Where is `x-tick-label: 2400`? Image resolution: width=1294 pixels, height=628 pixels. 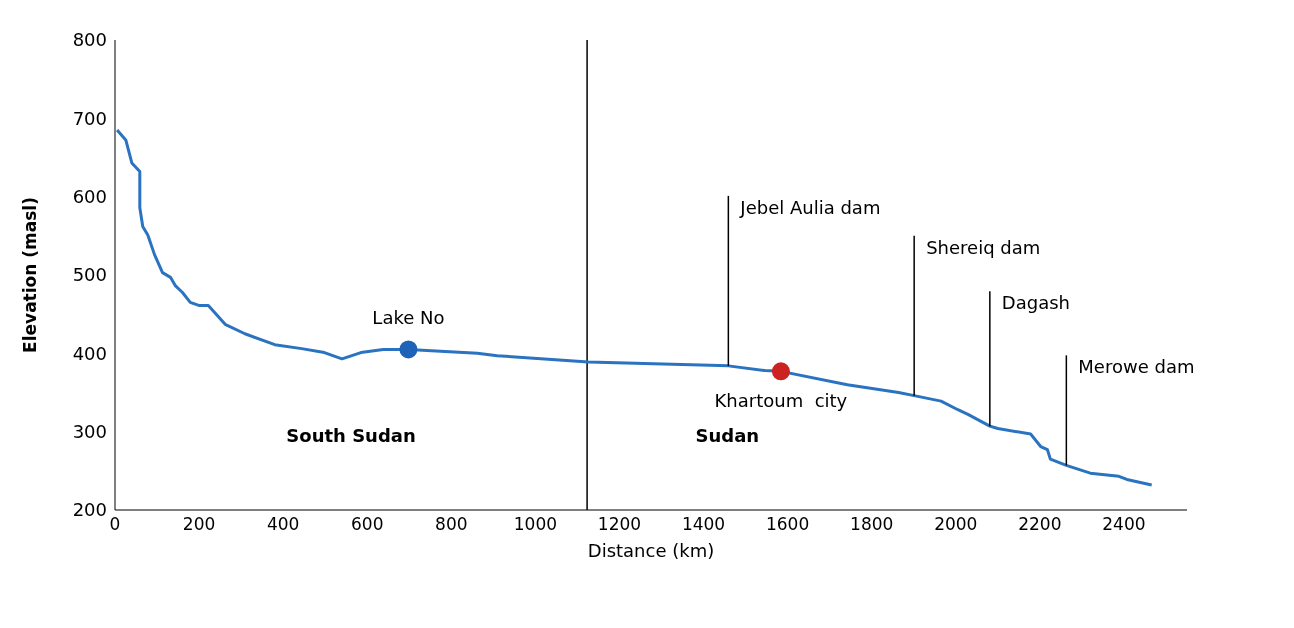
x-tick-label: 2400 is located at coordinates (1124, 524).